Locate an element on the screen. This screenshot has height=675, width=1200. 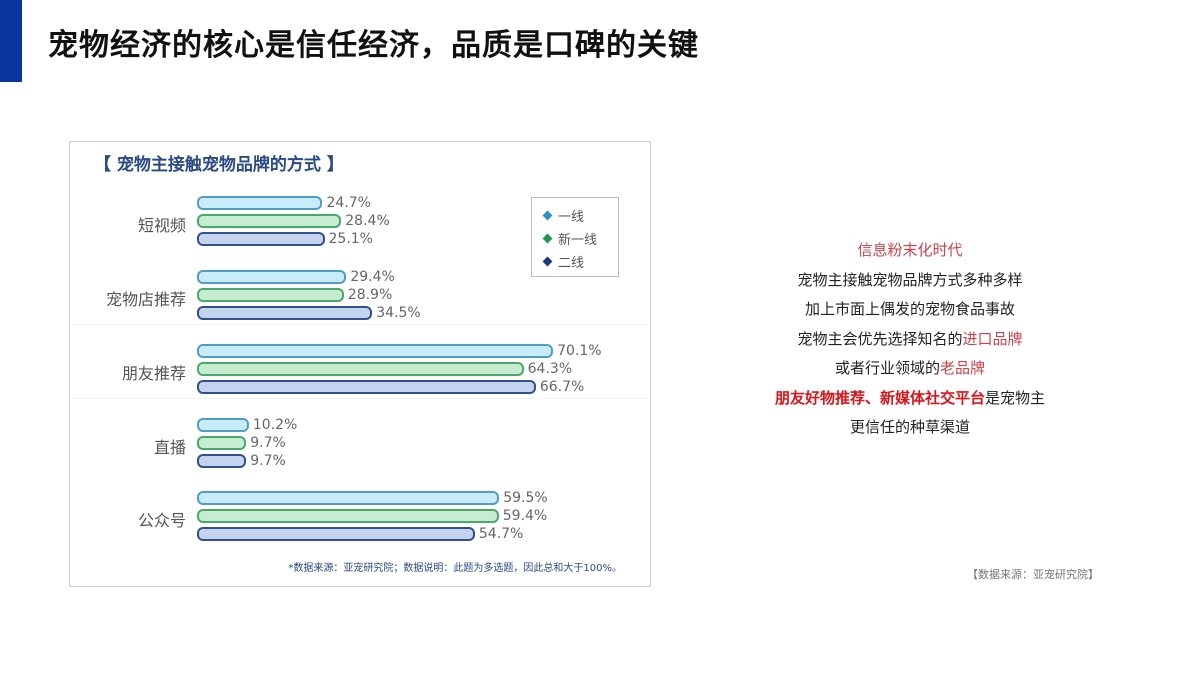
highlight-text: 朋友好物推荐、新媒体社交平台 is located at coordinates (879, 397).